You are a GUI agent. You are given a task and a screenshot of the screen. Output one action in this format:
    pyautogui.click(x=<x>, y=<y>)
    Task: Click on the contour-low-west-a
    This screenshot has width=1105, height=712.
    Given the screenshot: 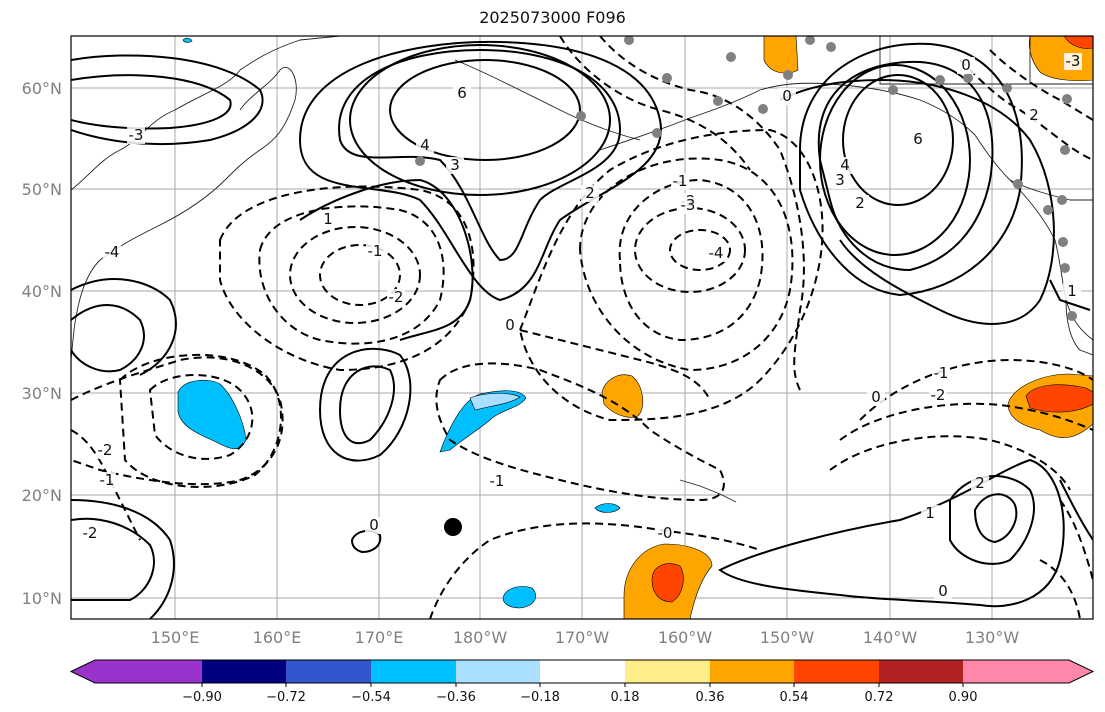 What is the action you would take?
    pyautogui.click(x=360, y=275)
    